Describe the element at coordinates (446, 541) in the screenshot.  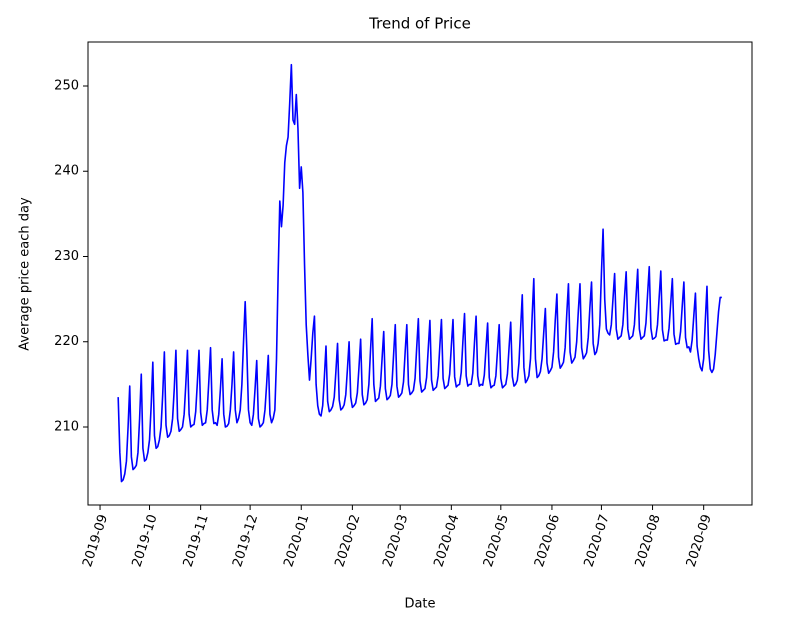
I see `x-tick-label: 2020-04` at that location.